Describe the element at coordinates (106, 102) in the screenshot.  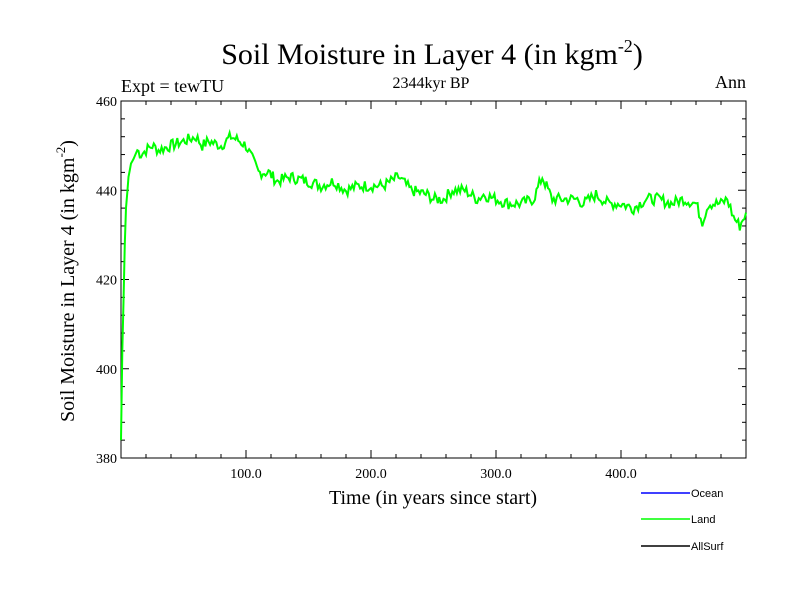
I see `y-tick-label: 460` at that location.